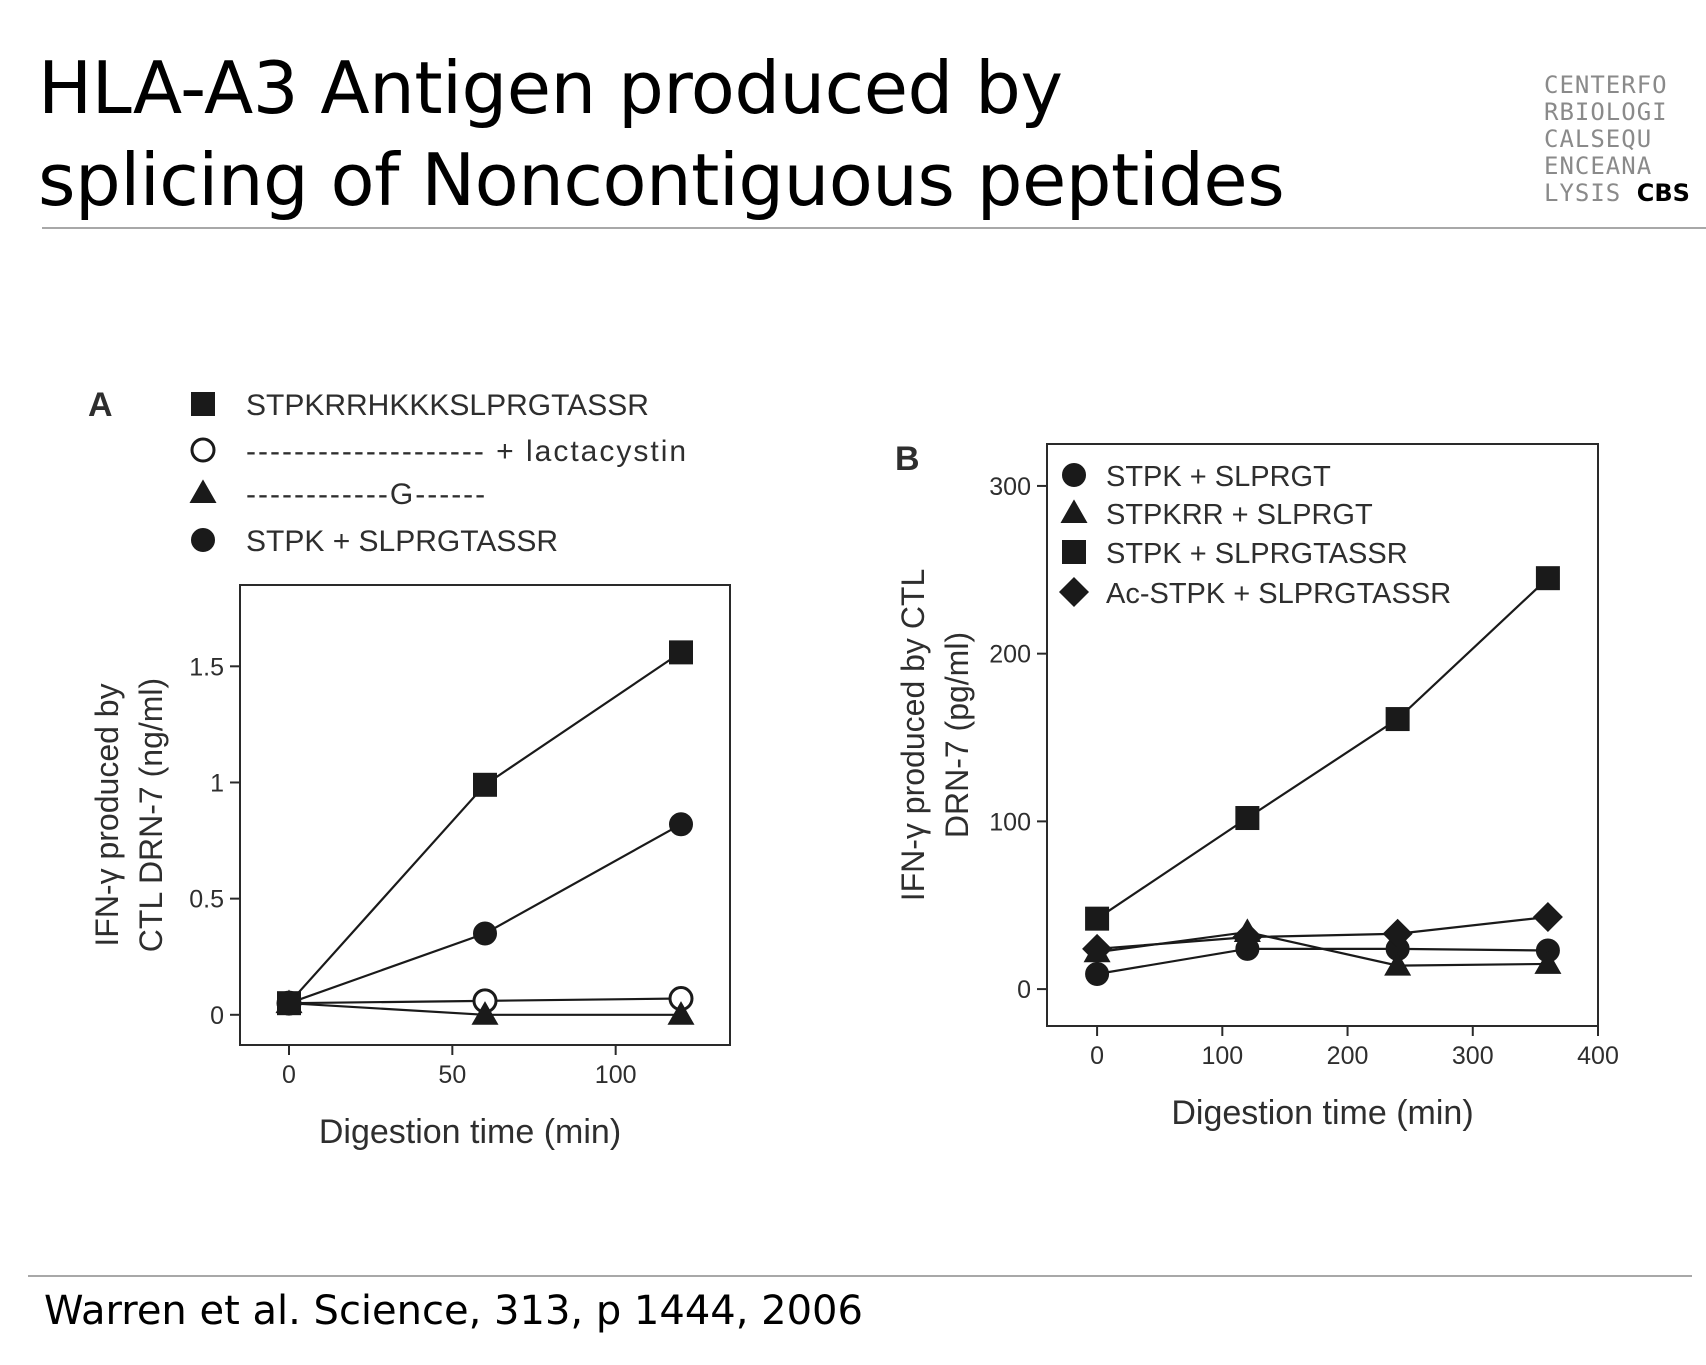 This screenshot has height=1365, width=1706. What do you see at coordinates (100, 405) in the screenshot?
I see `panel-label: A` at bounding box center [100, 405].